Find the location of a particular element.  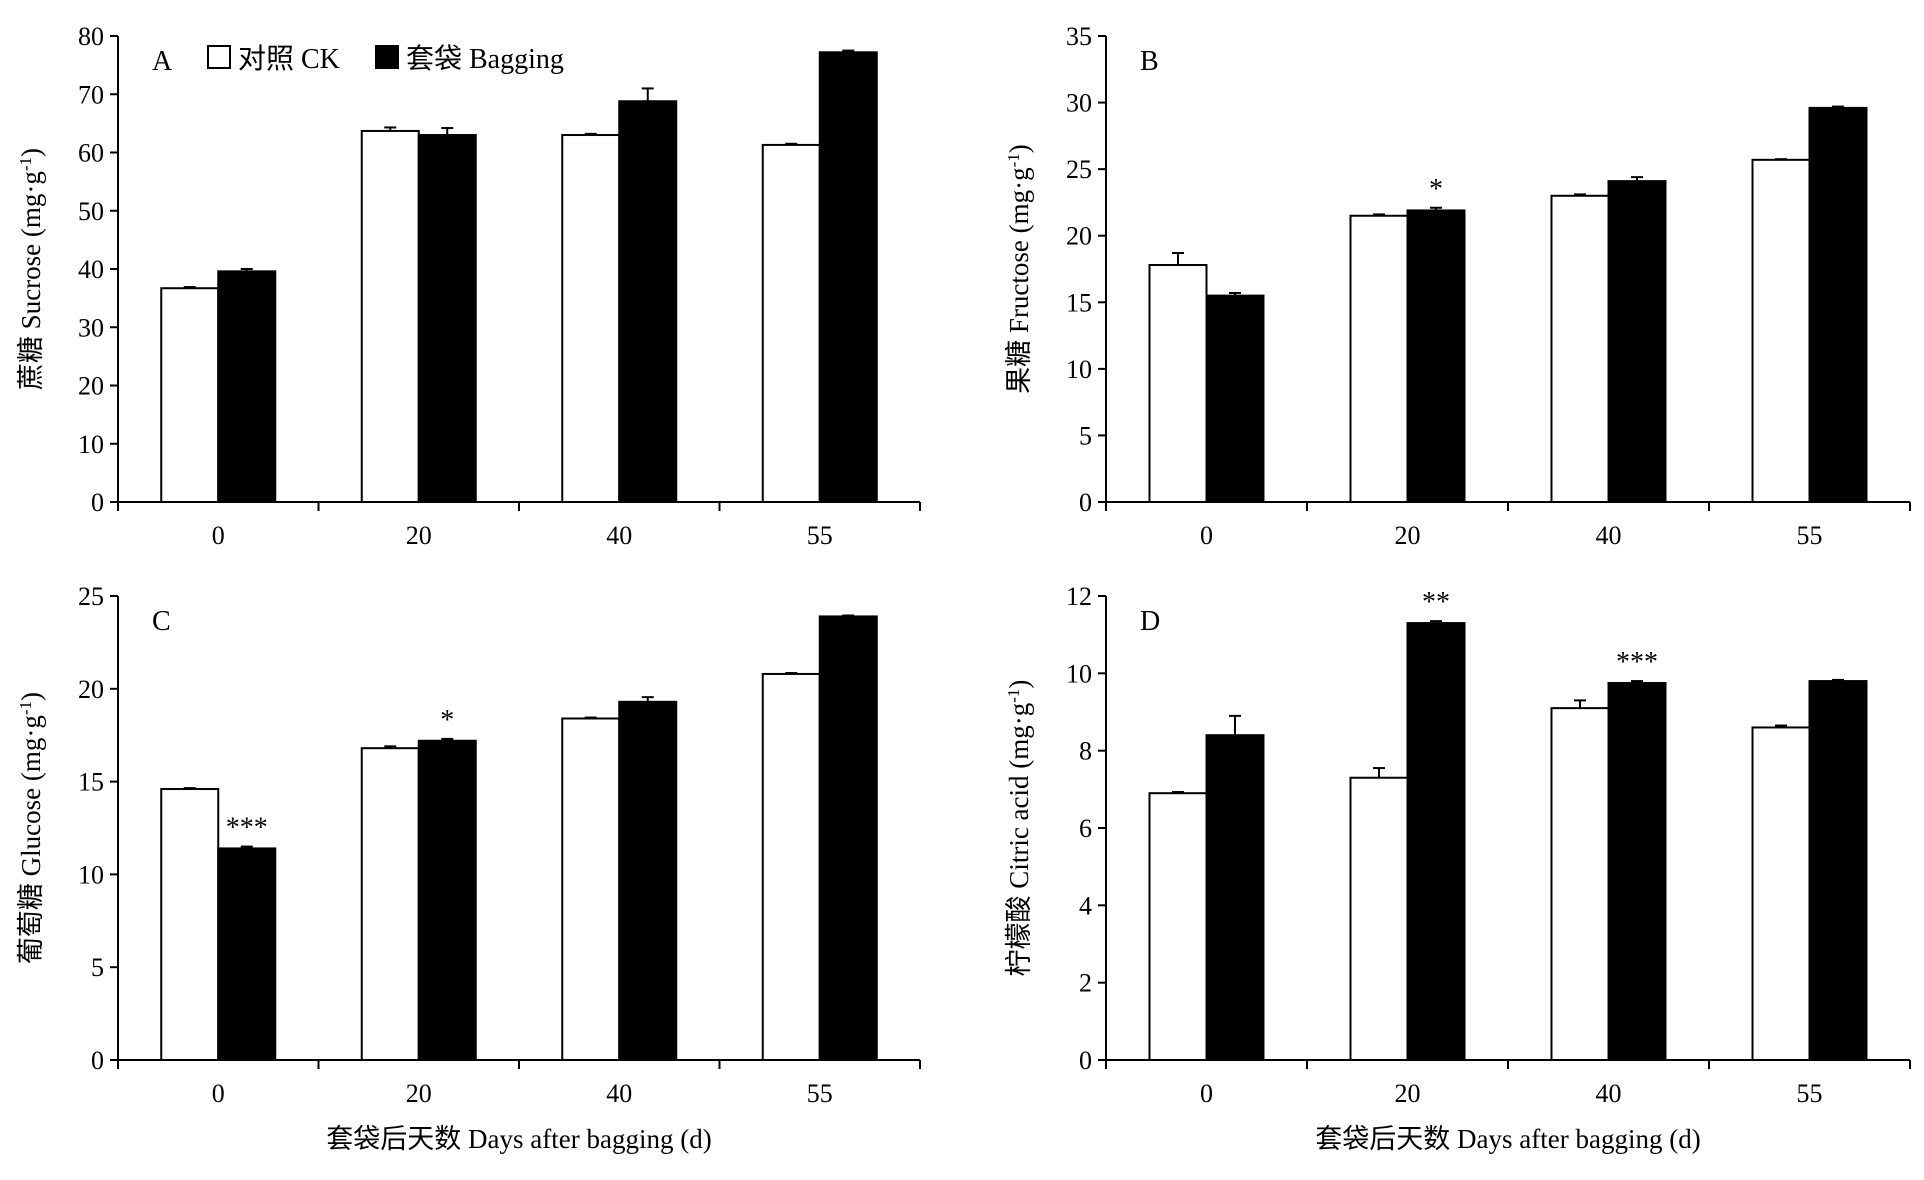

y-axis-label: 蔗糖 Sucrose (mg·g-1) is located at coordinates (31, 269).